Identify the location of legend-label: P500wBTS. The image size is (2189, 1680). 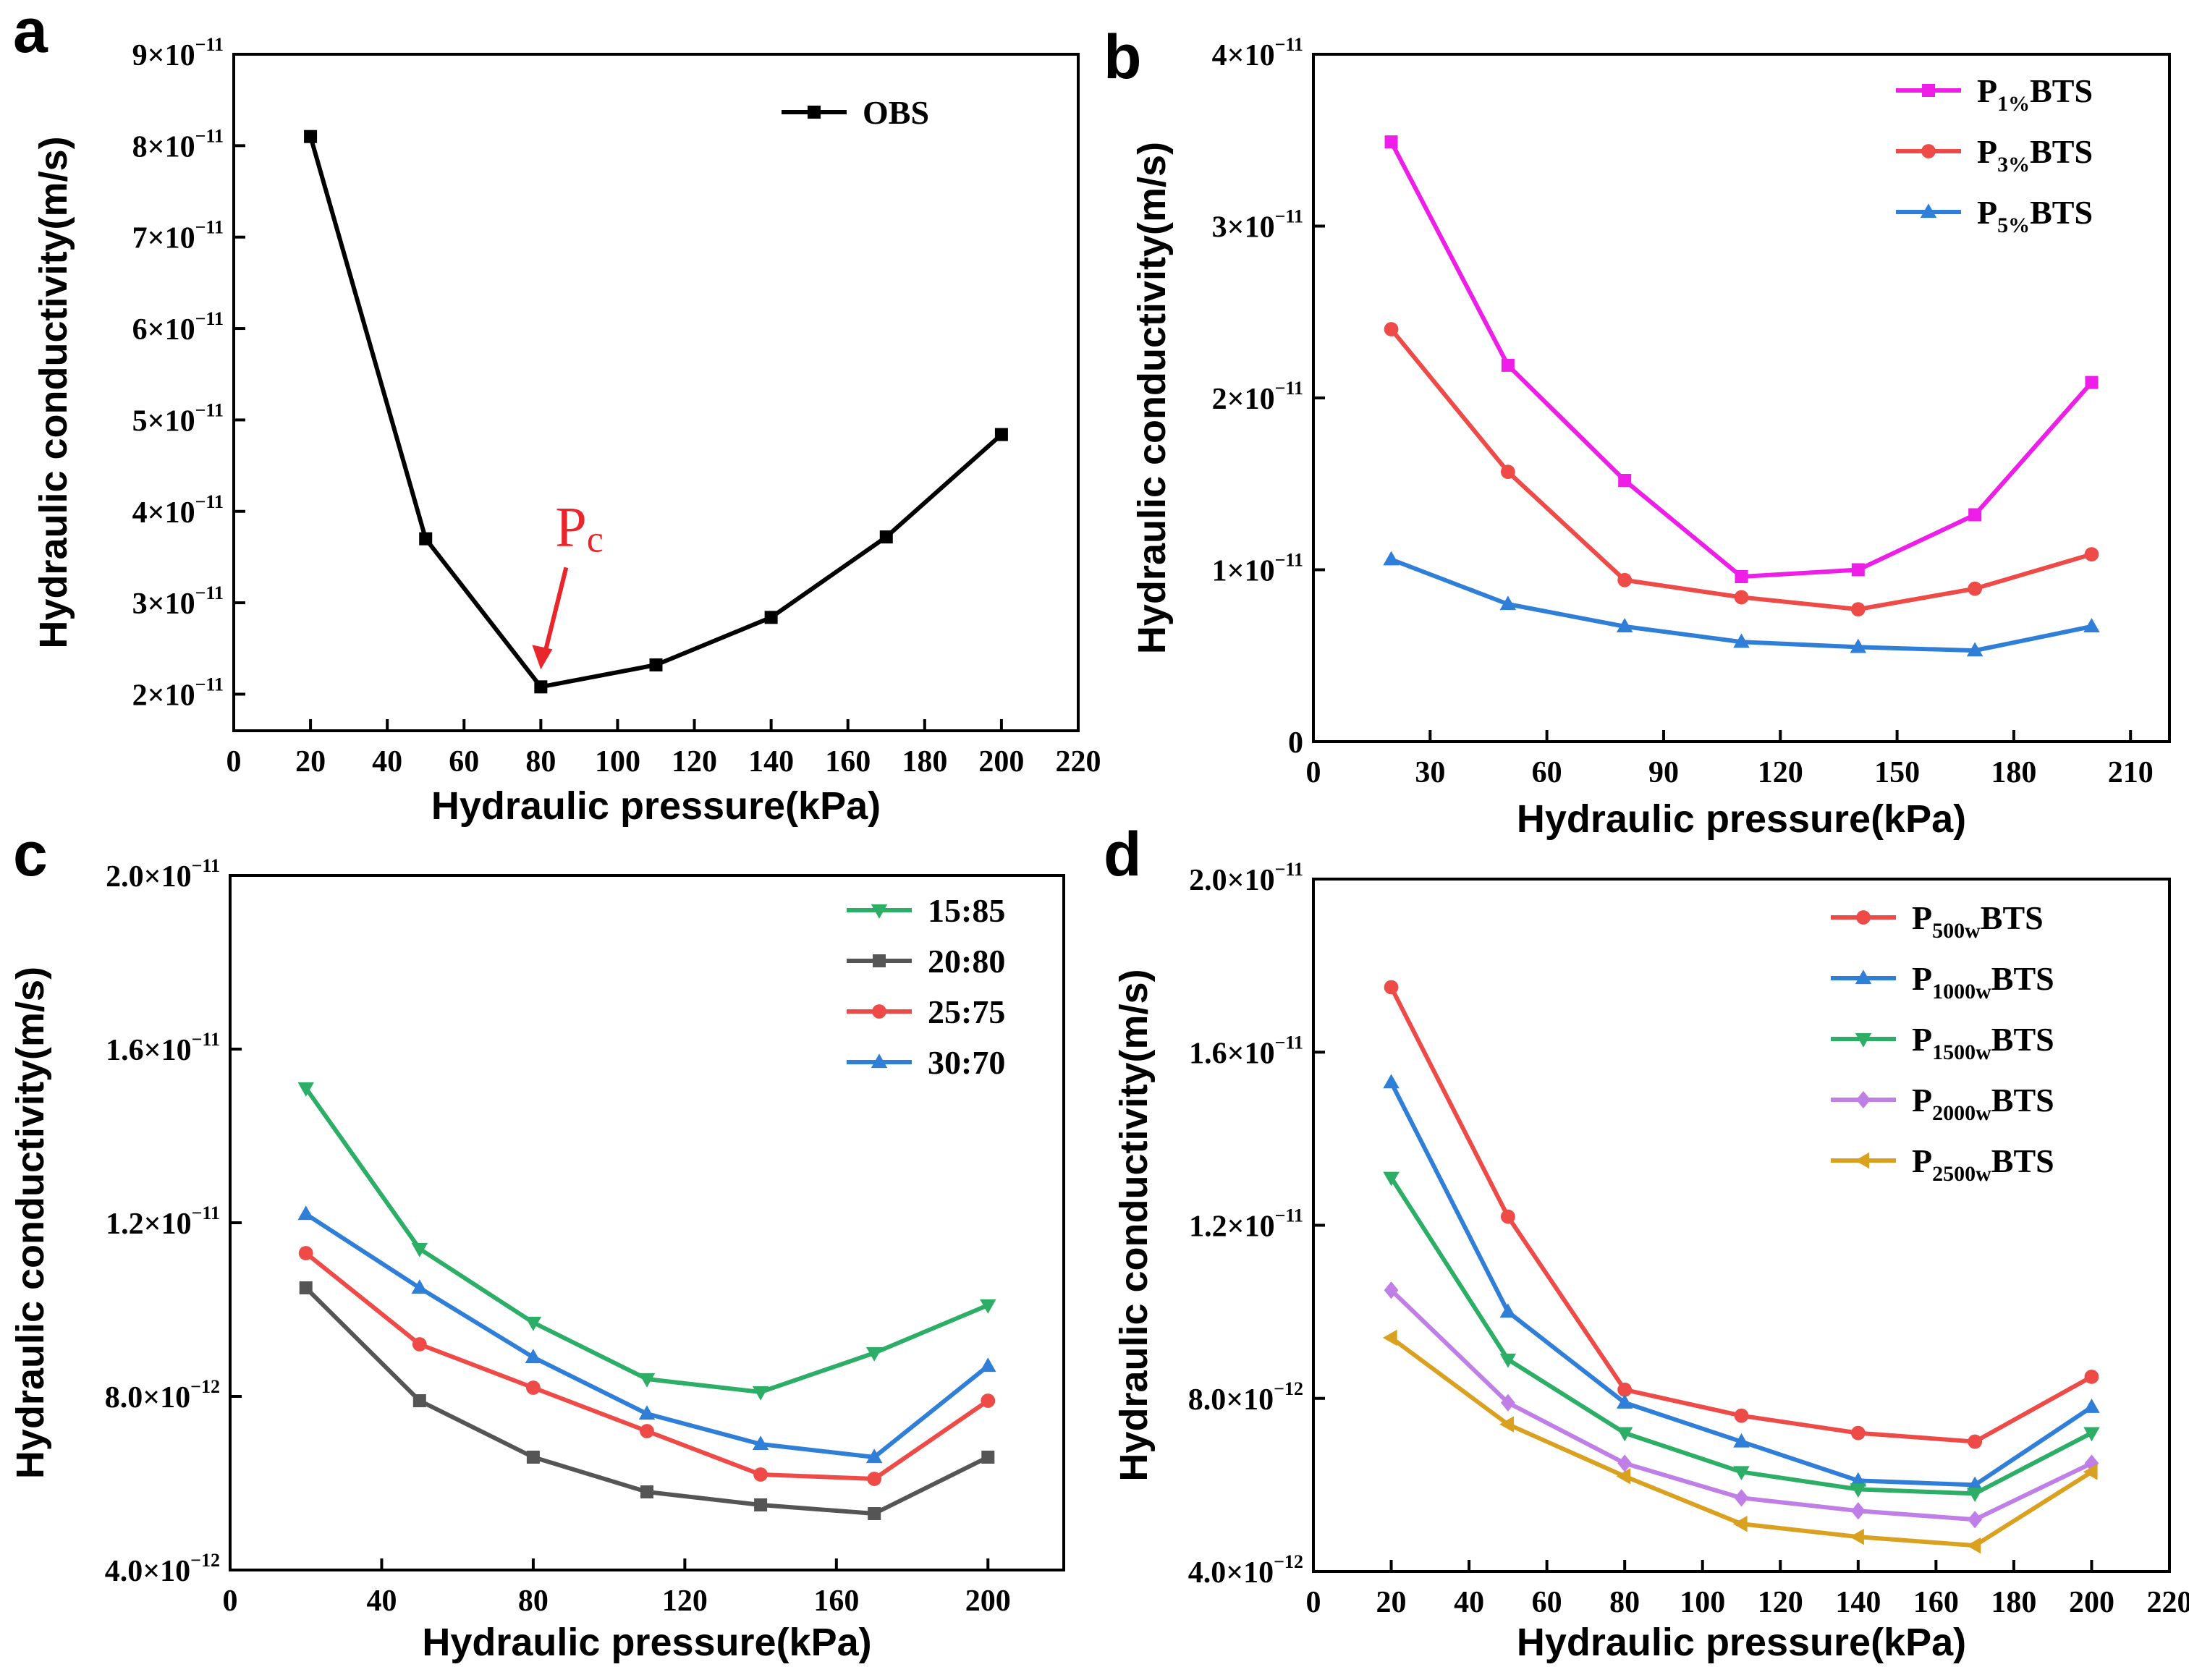
(1978, 921).